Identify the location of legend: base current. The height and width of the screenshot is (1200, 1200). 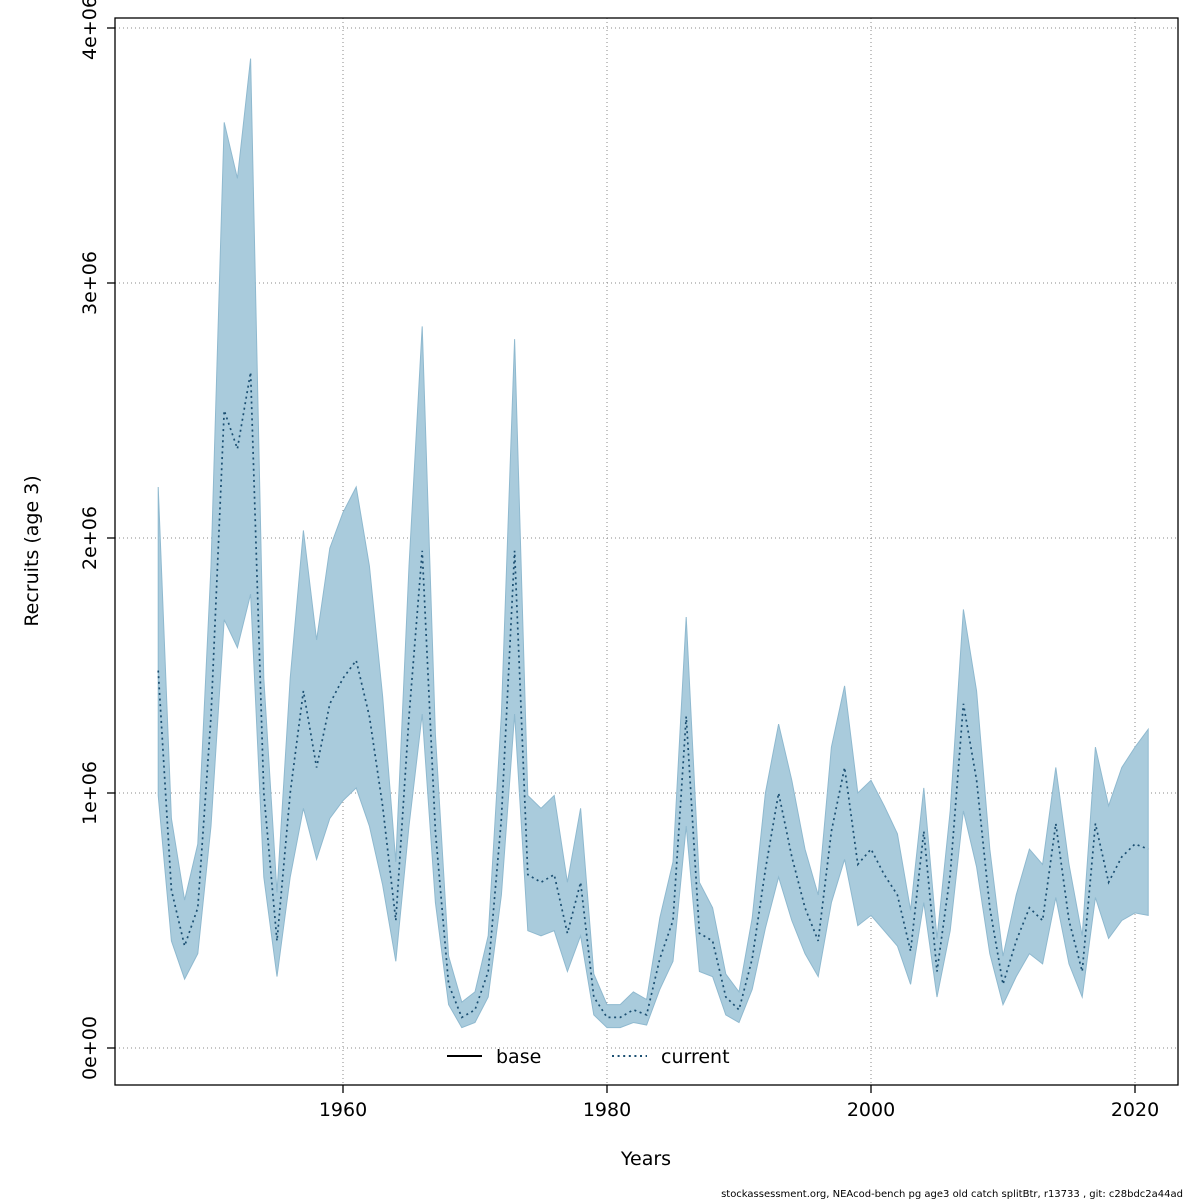
(588, 1057).